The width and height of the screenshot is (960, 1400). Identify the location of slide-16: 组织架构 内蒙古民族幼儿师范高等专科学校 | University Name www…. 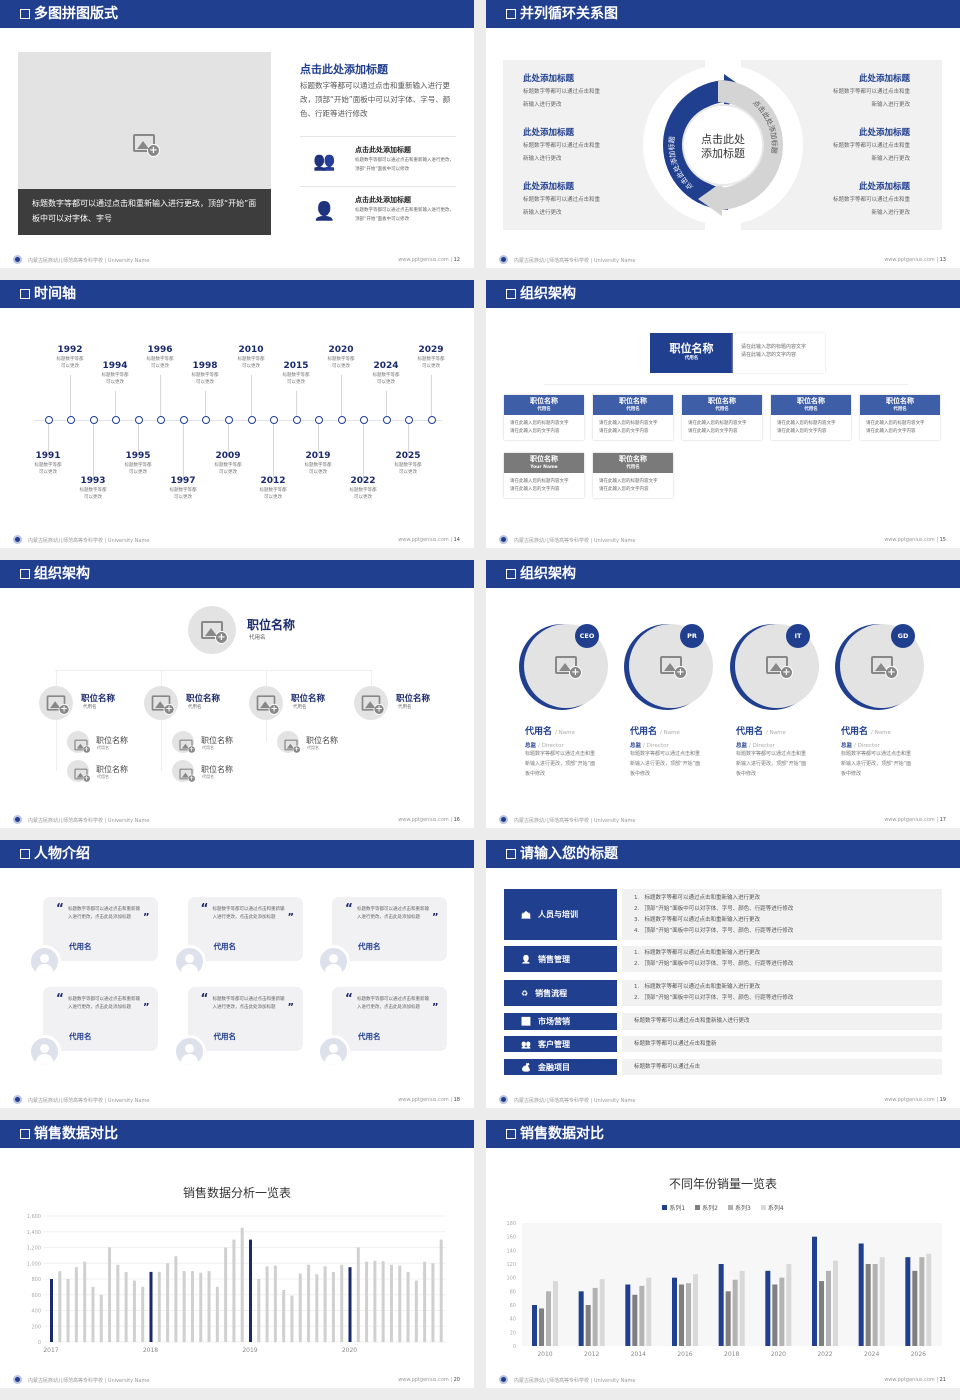
(237, 694).